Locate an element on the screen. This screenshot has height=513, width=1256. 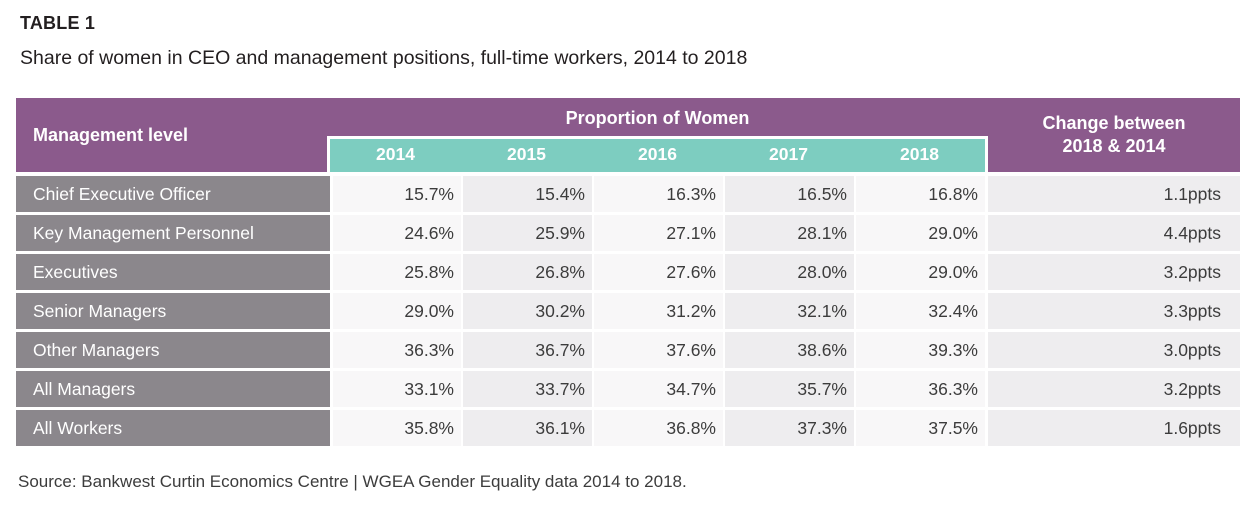
value-cell-2017: 35.7% is located at coordinates (788, 389).